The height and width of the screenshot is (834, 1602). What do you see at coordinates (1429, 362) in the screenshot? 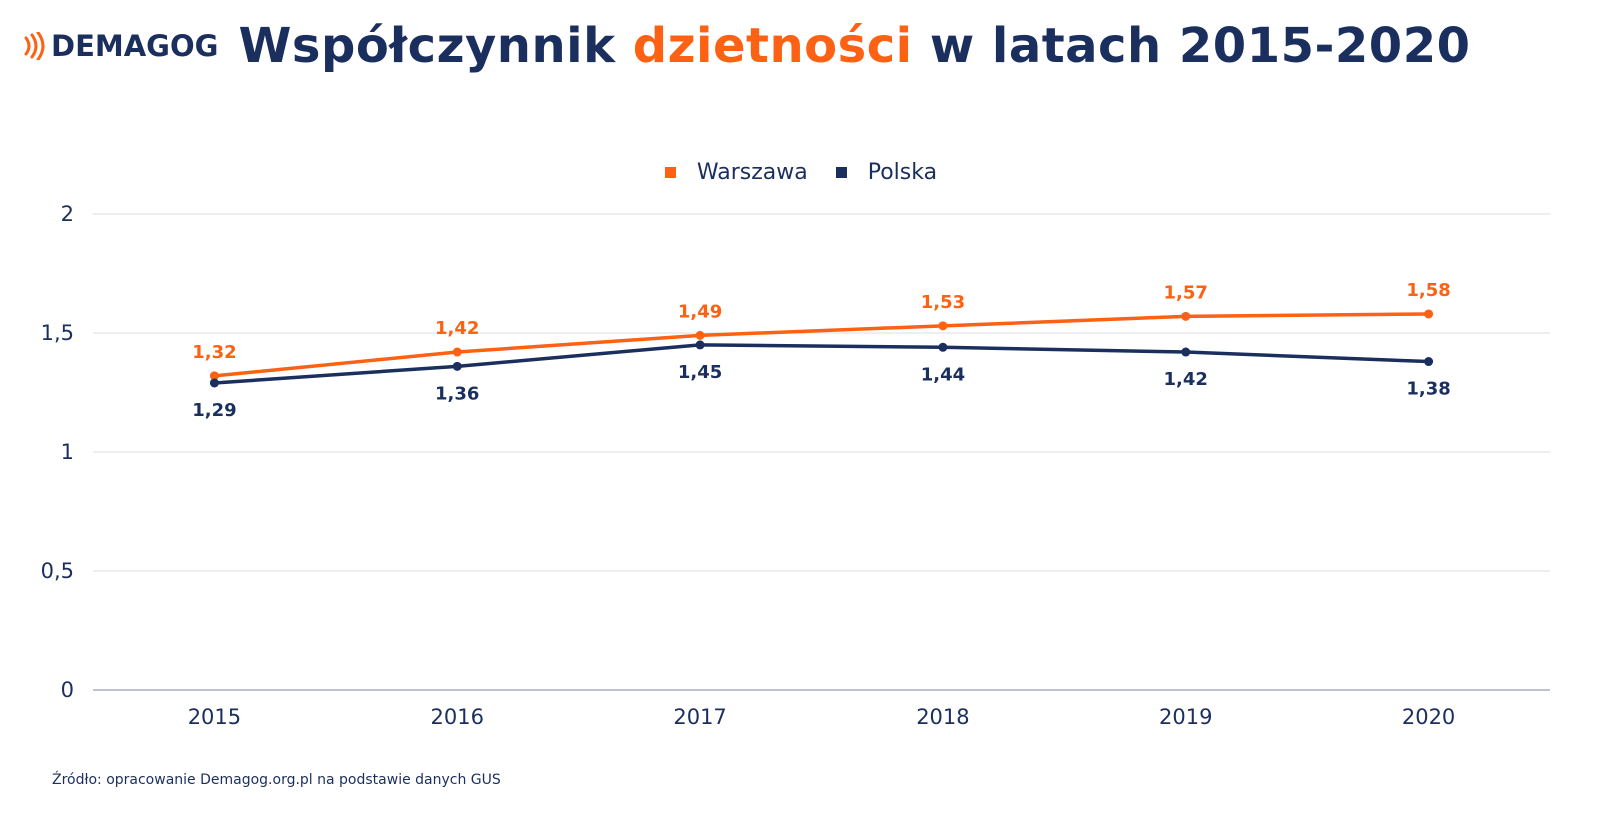
I see `data-point-polska-2020` at bounding box center [1429, 362].